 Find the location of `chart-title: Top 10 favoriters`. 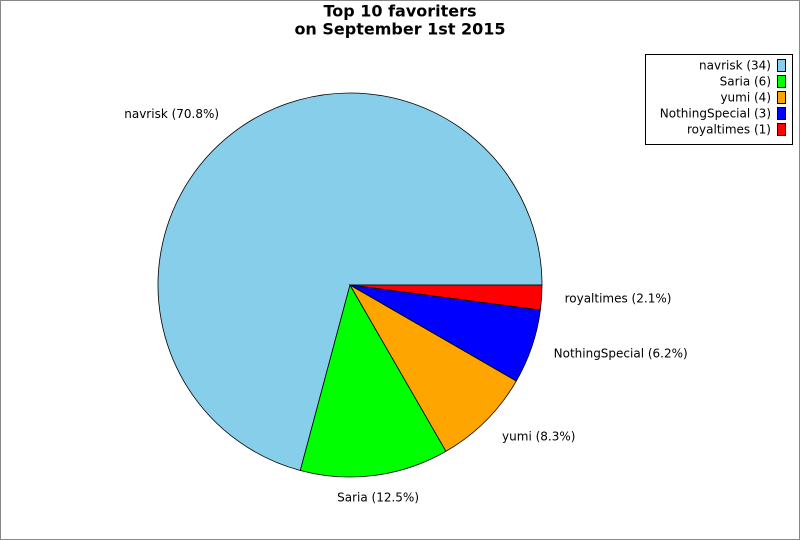

chart-title: Top 10 favoriters is located at coordinates (399, 11).